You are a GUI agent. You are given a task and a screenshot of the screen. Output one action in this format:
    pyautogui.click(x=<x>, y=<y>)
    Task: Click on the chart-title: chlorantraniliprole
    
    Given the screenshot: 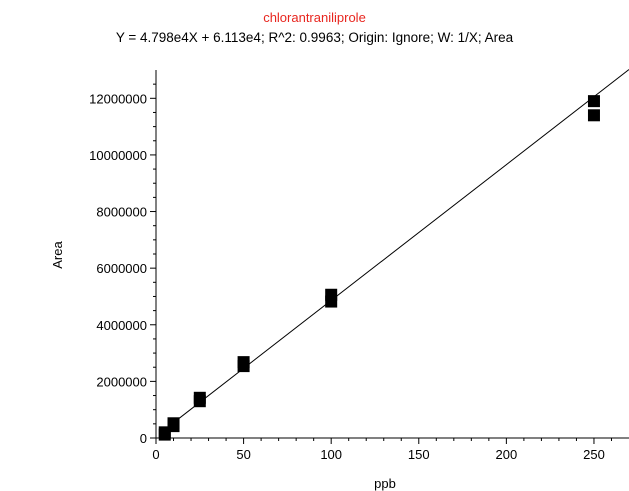 What is the action you would take?
    pyautogui.click(x=314, y=17)
    